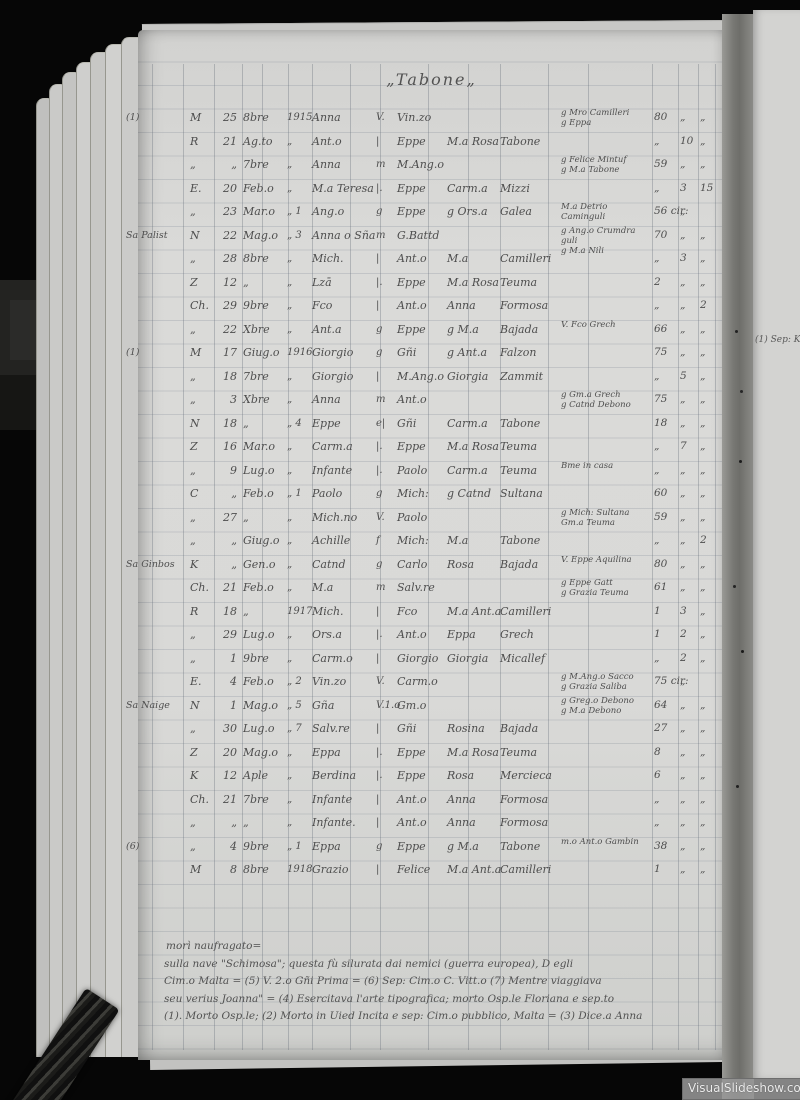 The height and width of the screenshot is (1100, 800). I want to click on table-row: K 12 Aple „ Berdina |. Eppe Rosa Mercieca 6 „ „, so click(424, 776).